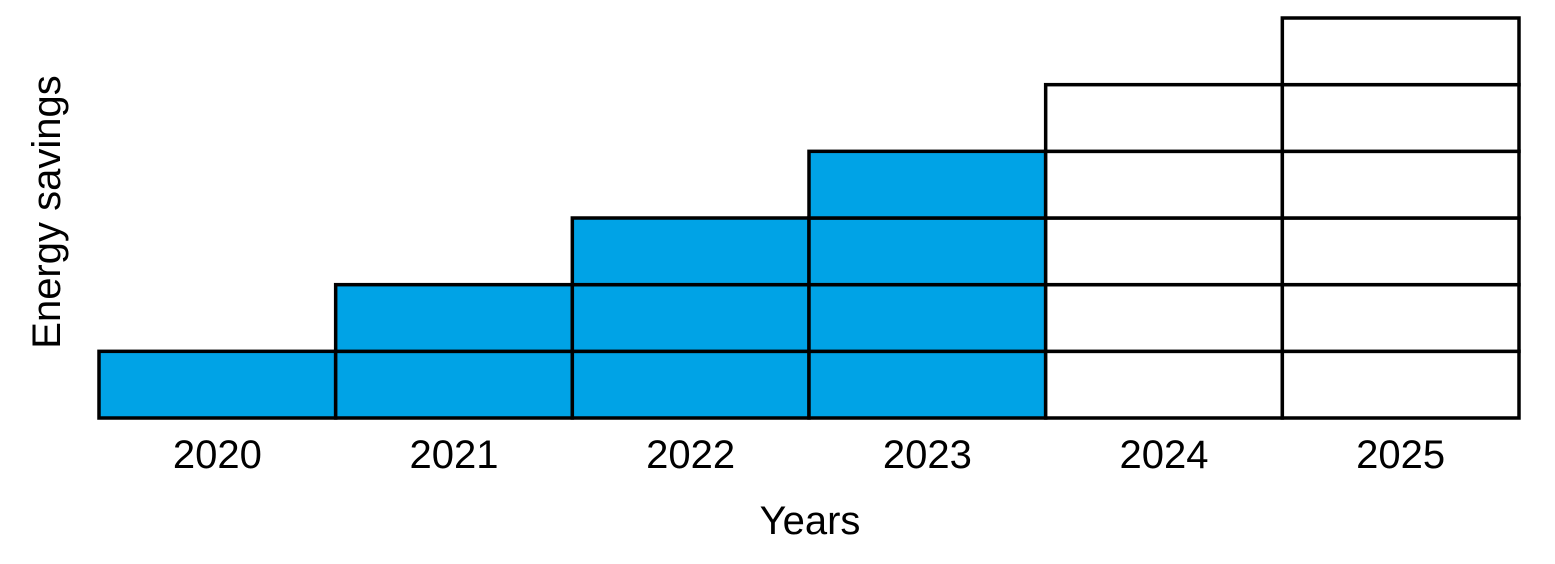  Describe the element at coordinates (1400, 455) in the screenshot. I see `x-tick-label-2025: 2025` at that location.